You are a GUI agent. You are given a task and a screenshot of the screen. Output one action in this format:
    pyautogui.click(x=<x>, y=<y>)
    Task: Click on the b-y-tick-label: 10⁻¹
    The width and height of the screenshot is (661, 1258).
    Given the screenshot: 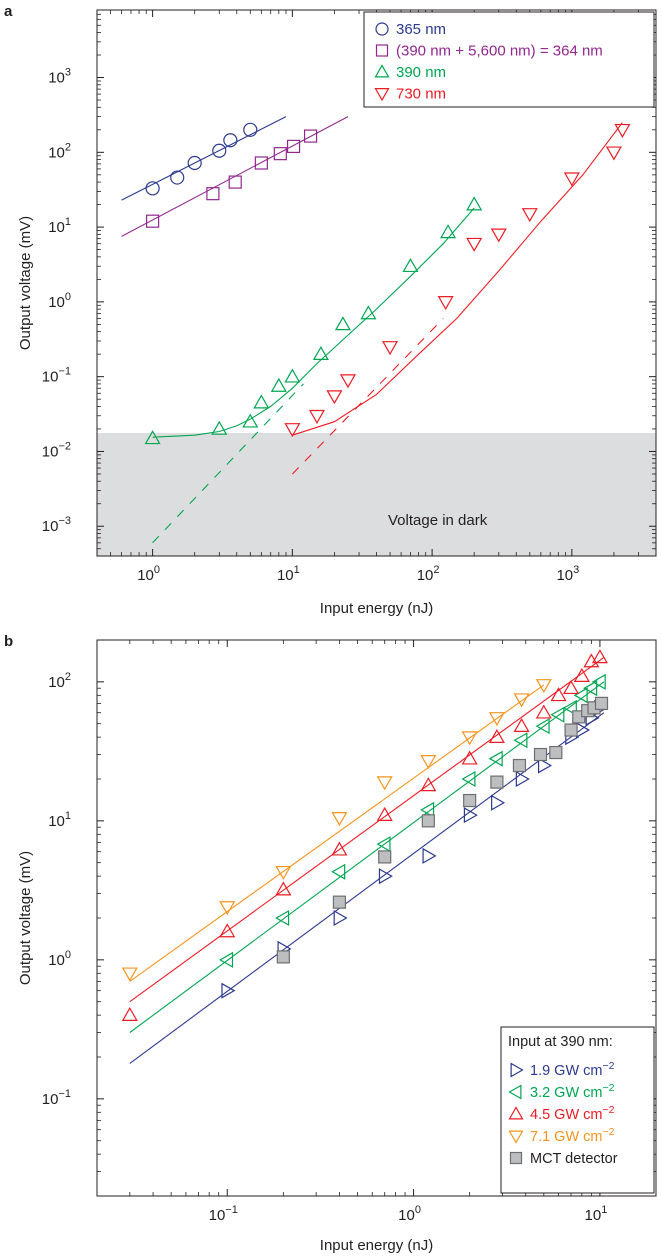 What is the action you would take?
    pyautogui.click(x=56, y=1098)
    